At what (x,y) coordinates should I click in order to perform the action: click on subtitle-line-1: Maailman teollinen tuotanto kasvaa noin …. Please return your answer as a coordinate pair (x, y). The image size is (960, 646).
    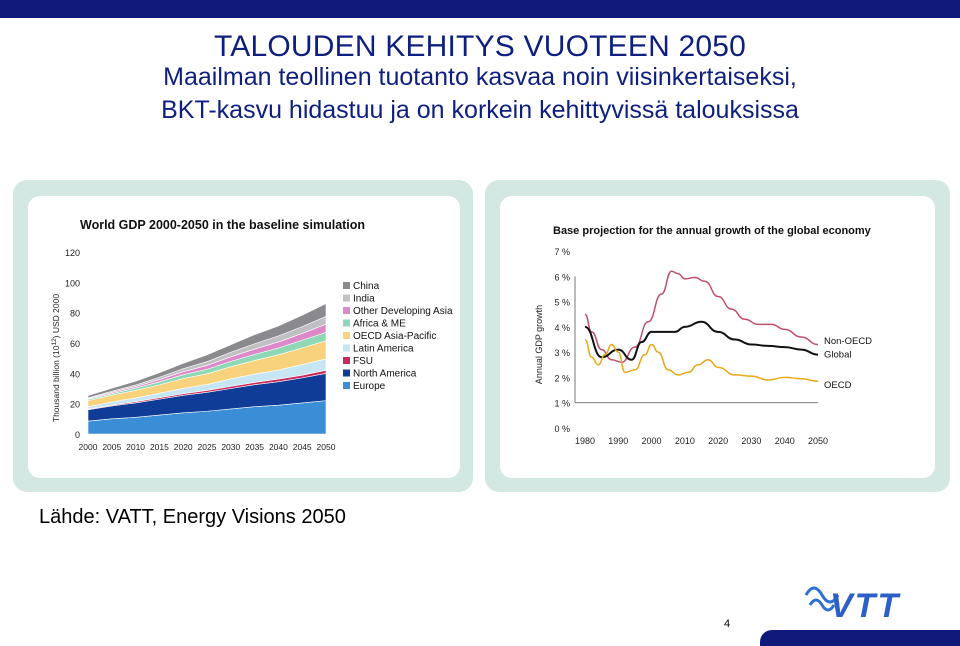
    Looking at the image, I should click on (480, 77).